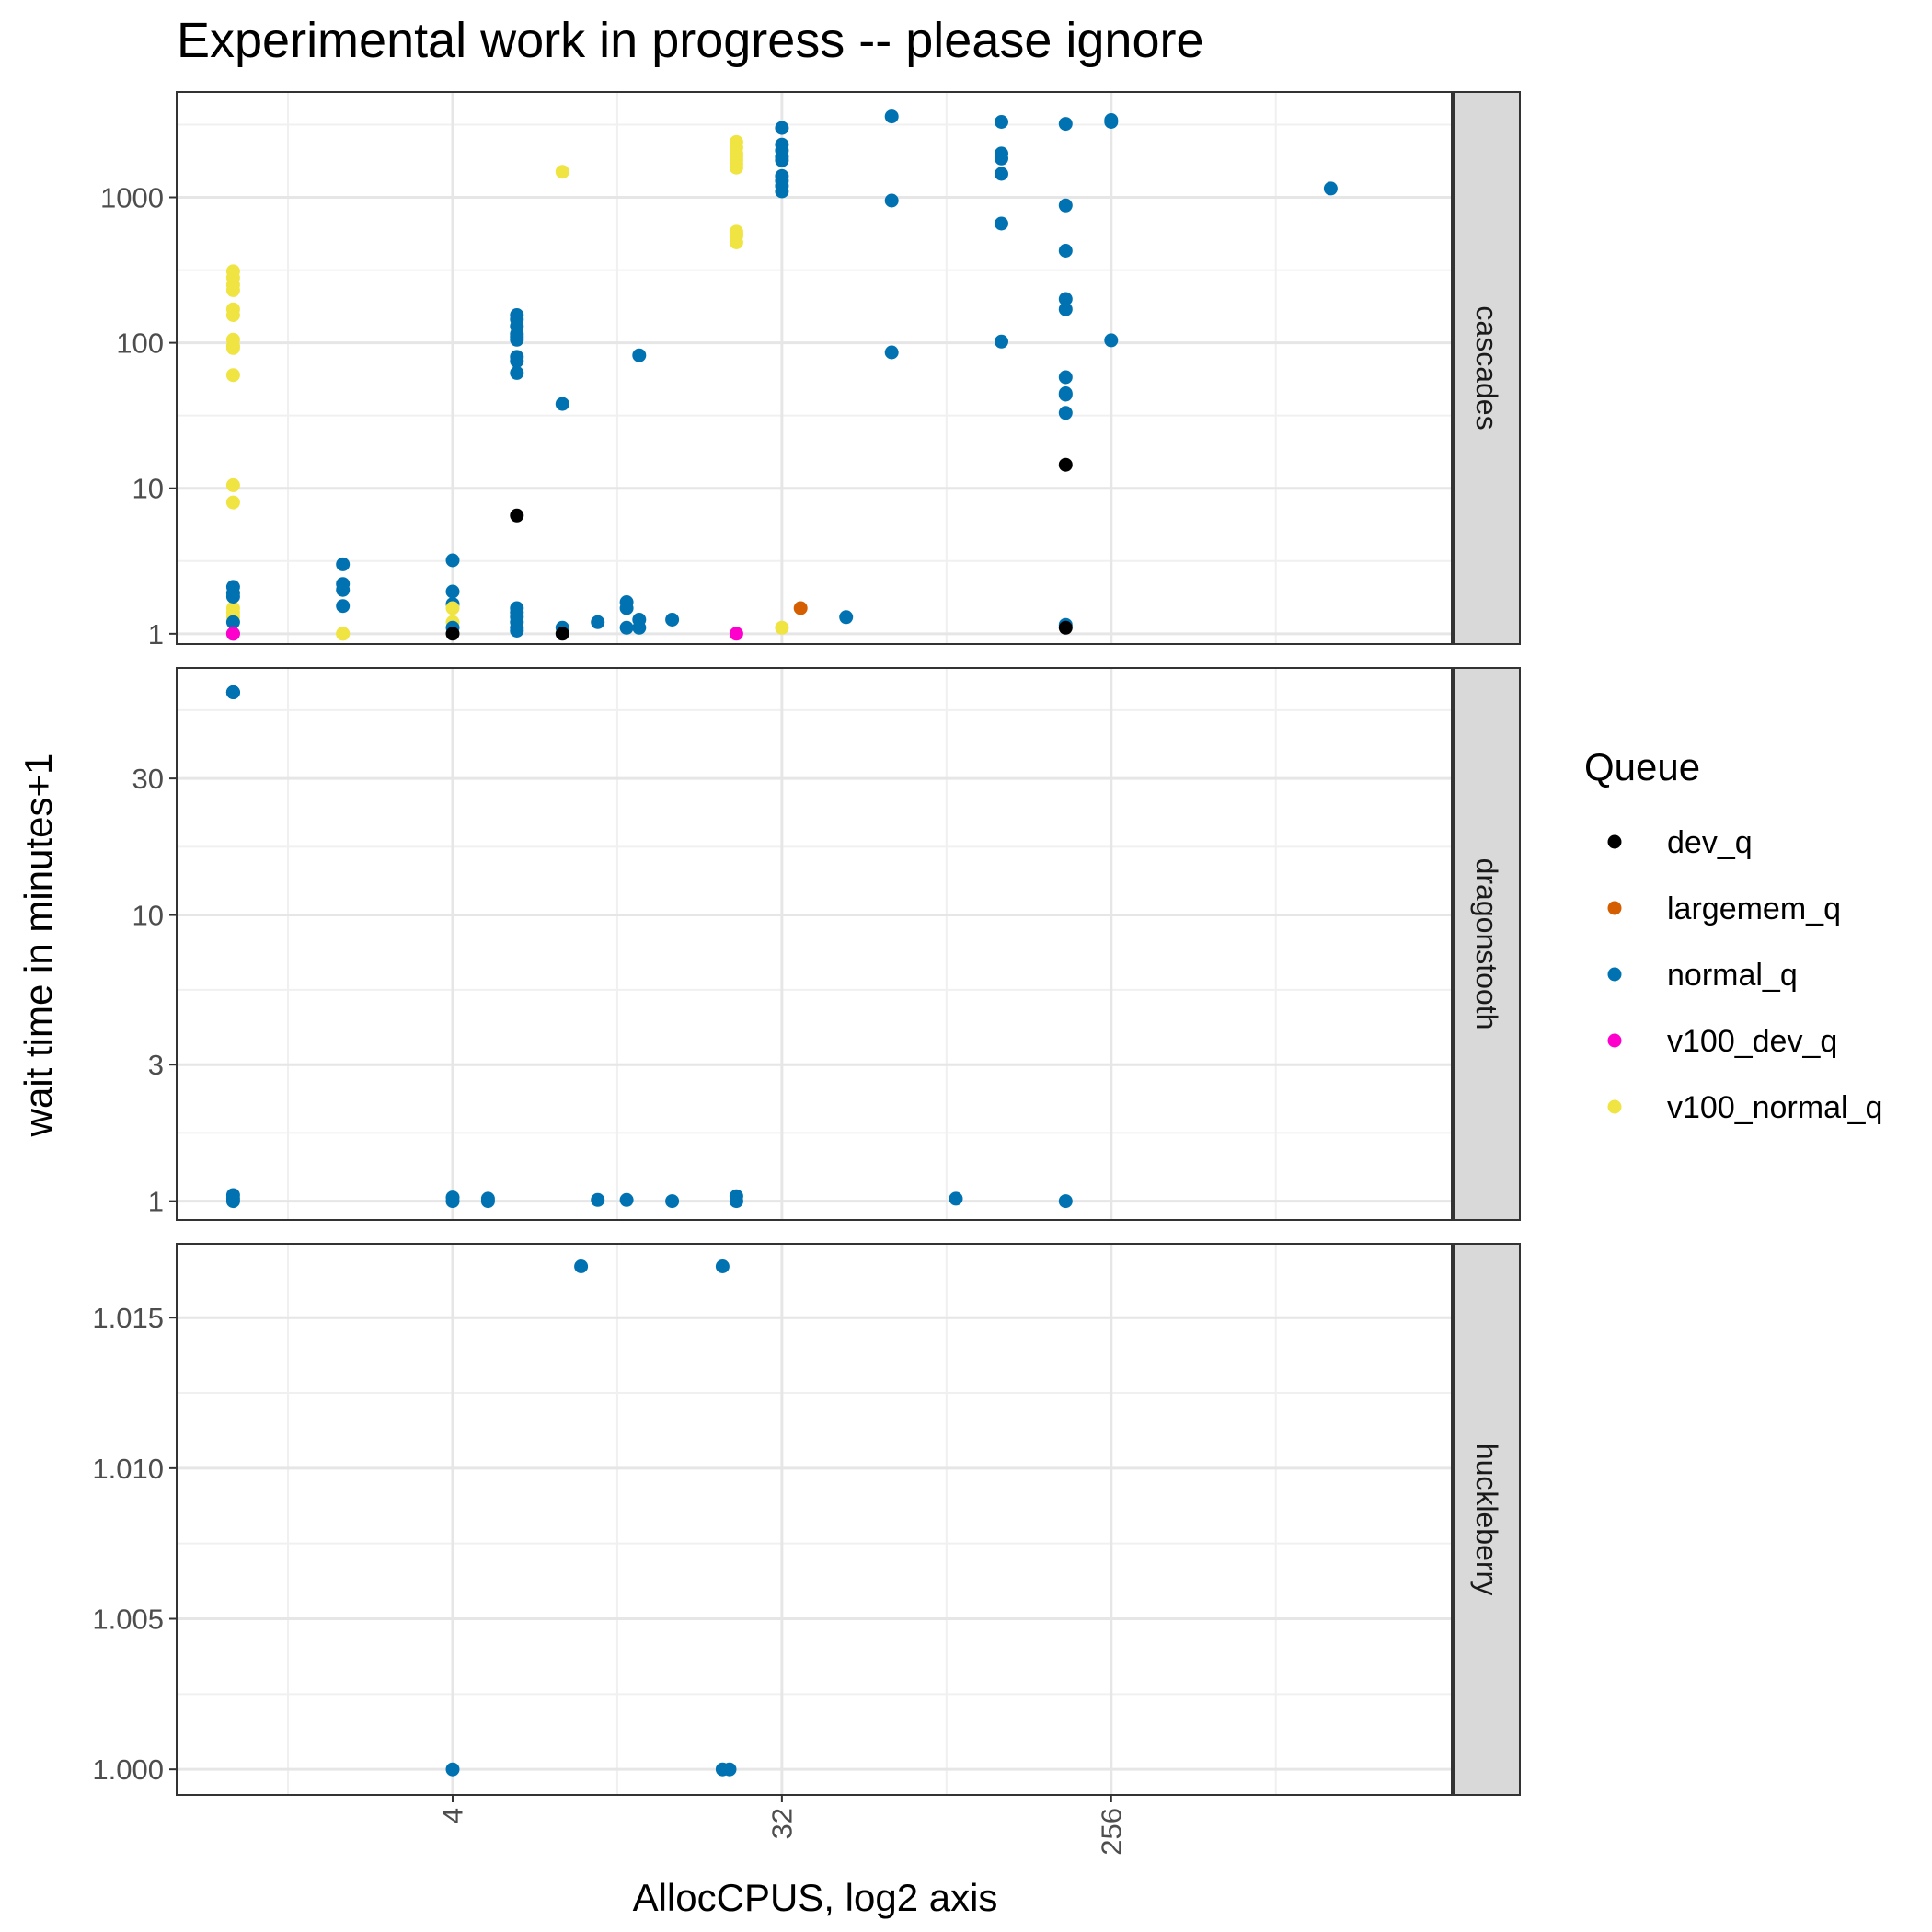 The image size is (1932, 1932). I want to click on legend-item: v100_normal_q, so click(1744, 1107).